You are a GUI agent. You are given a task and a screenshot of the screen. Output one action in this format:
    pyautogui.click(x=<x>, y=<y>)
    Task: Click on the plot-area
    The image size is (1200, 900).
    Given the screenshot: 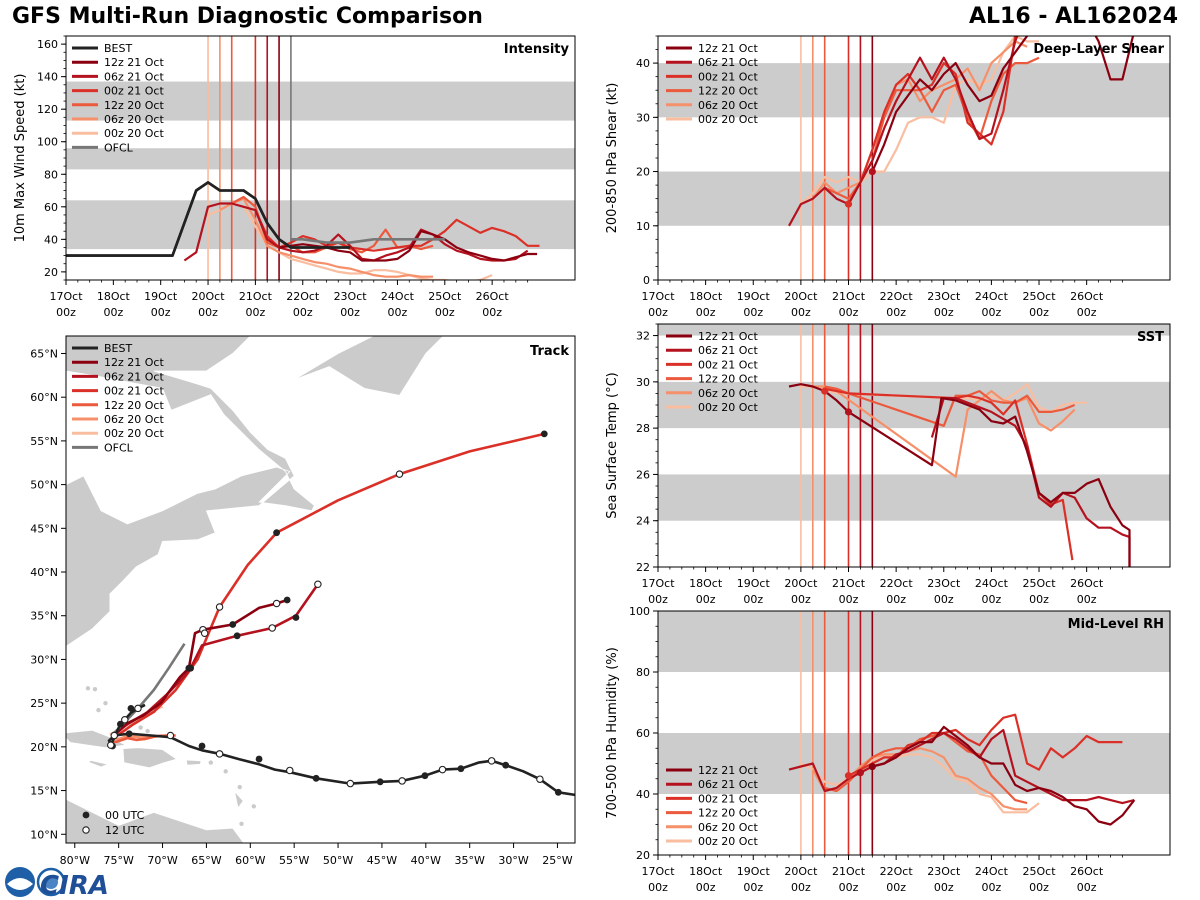 What is the action you would take?
    pyautogui.click(x=320, y=158)
    